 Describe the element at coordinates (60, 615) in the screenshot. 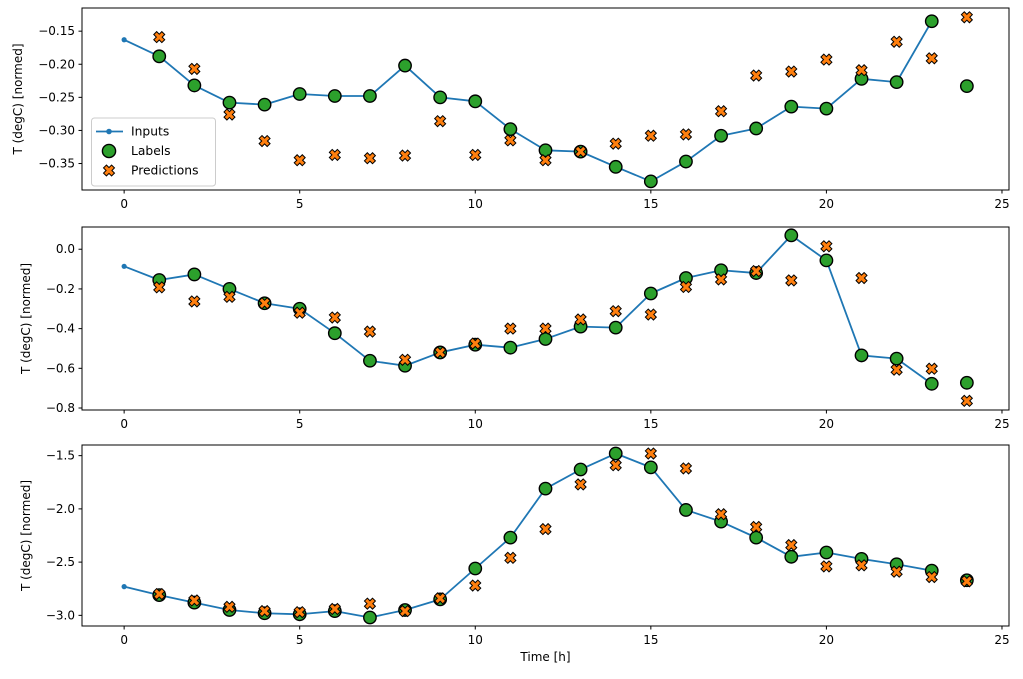

I see `y-tick-label: −3.0` at that location.